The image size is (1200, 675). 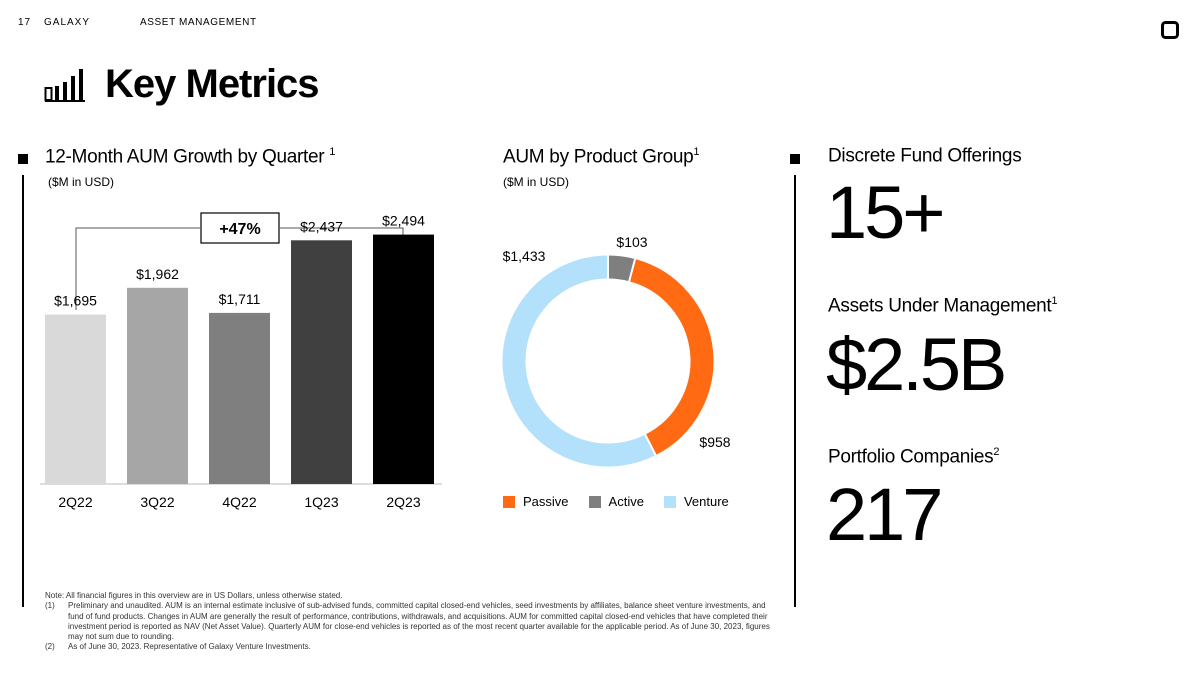 What do you see at coordinates (914, 457) in the screenshot?
I see `metric-label-portfolio-companies: Portfolio Companies2` at bounding box center [914, 457].